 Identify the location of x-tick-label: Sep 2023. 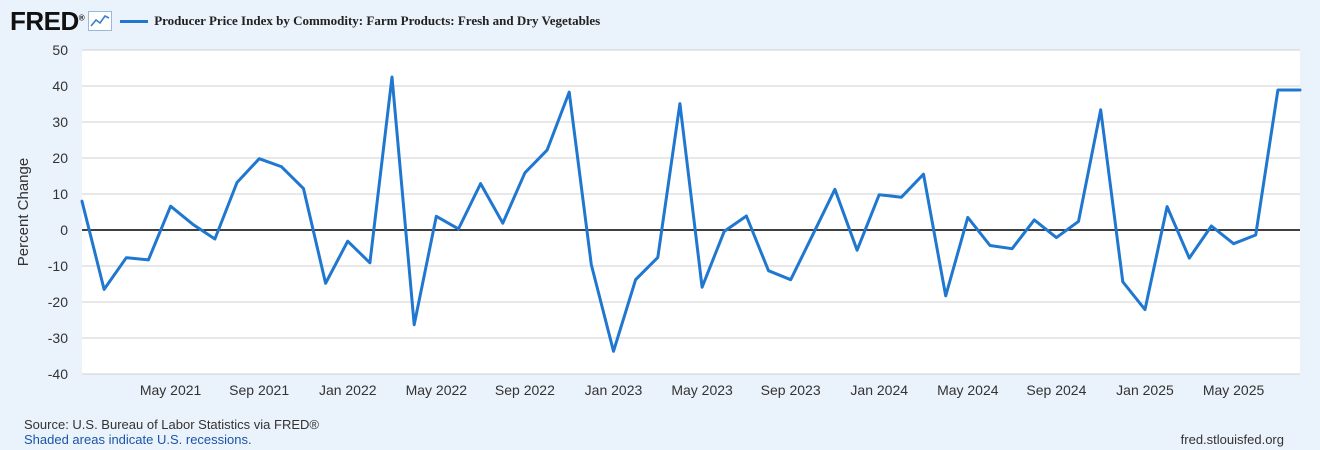
(791, 390).